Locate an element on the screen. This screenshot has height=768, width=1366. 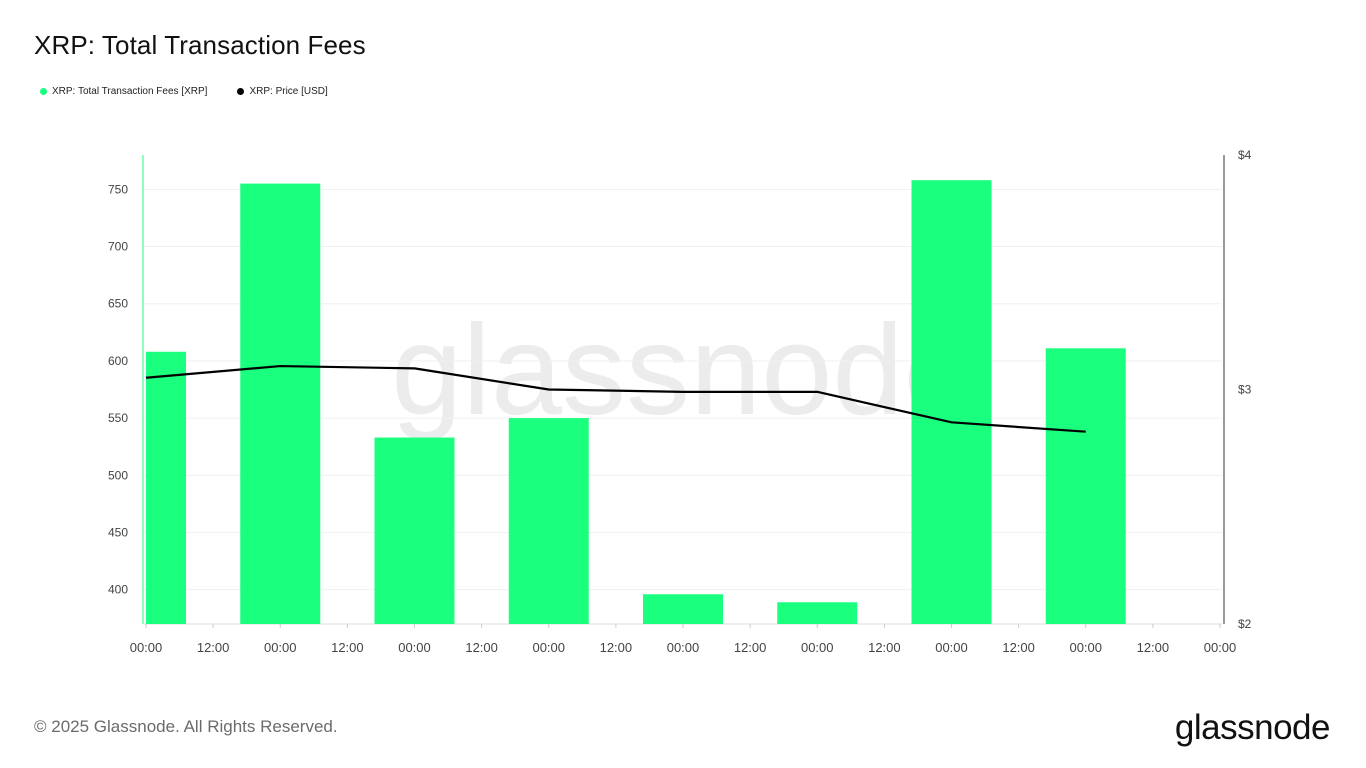
legend-dot-fees is located at coordinates (43, 91).